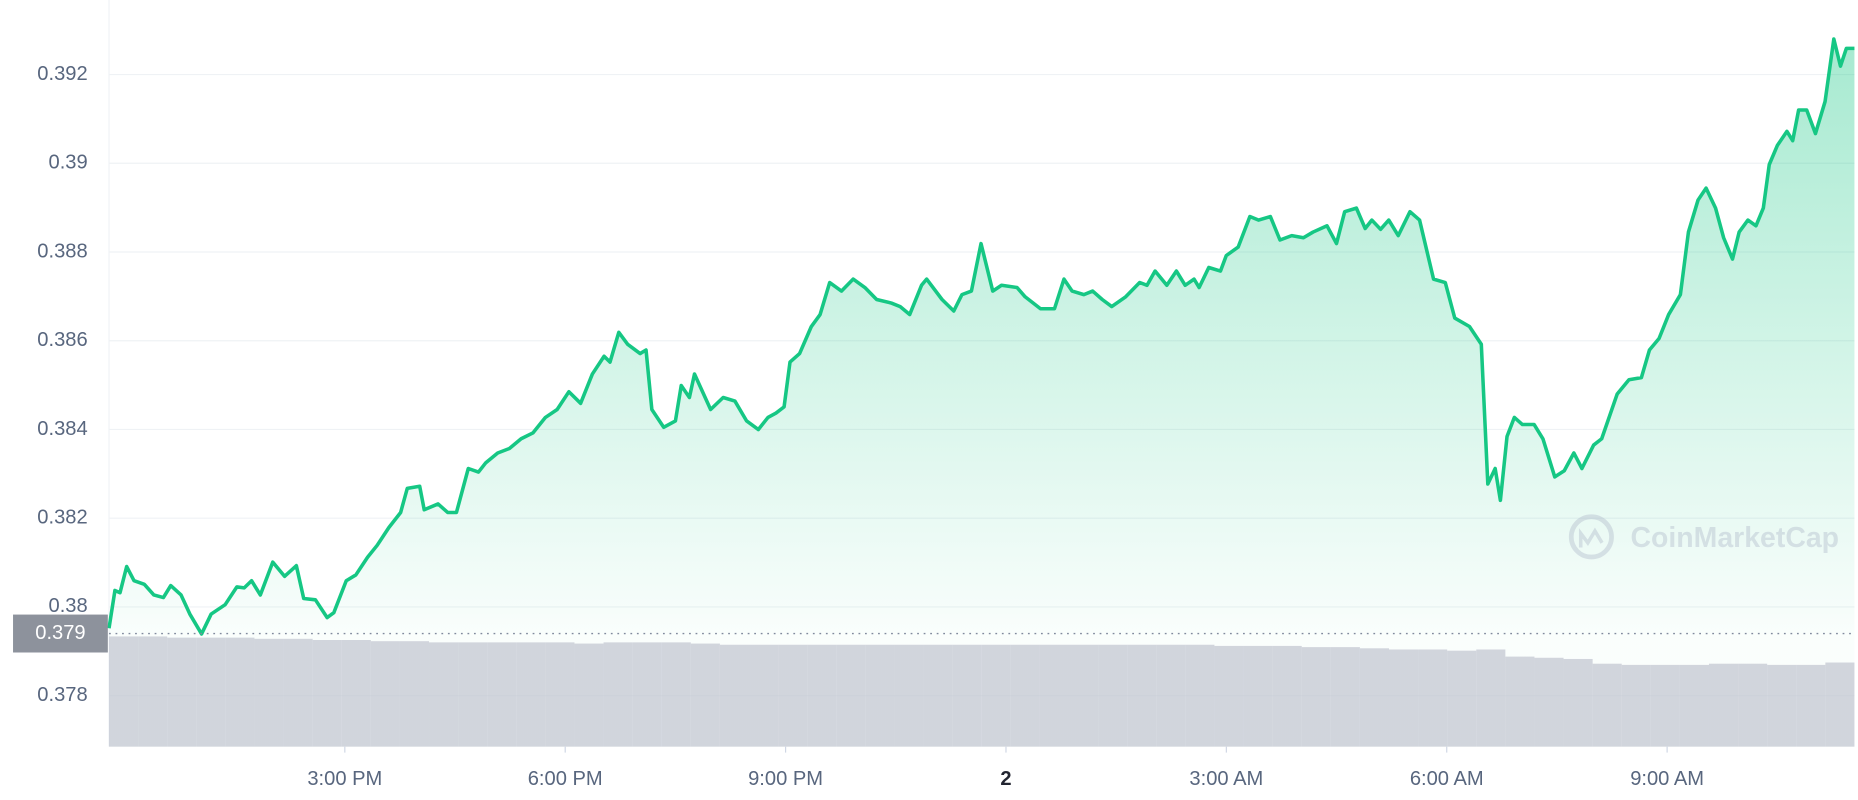 Image resolution: width=1858 pixels, height=800 pixels. Describe the element at coordinates (1734, 538) in the screenshot. I see `watermark-text: CoinMarketCap` at that location.